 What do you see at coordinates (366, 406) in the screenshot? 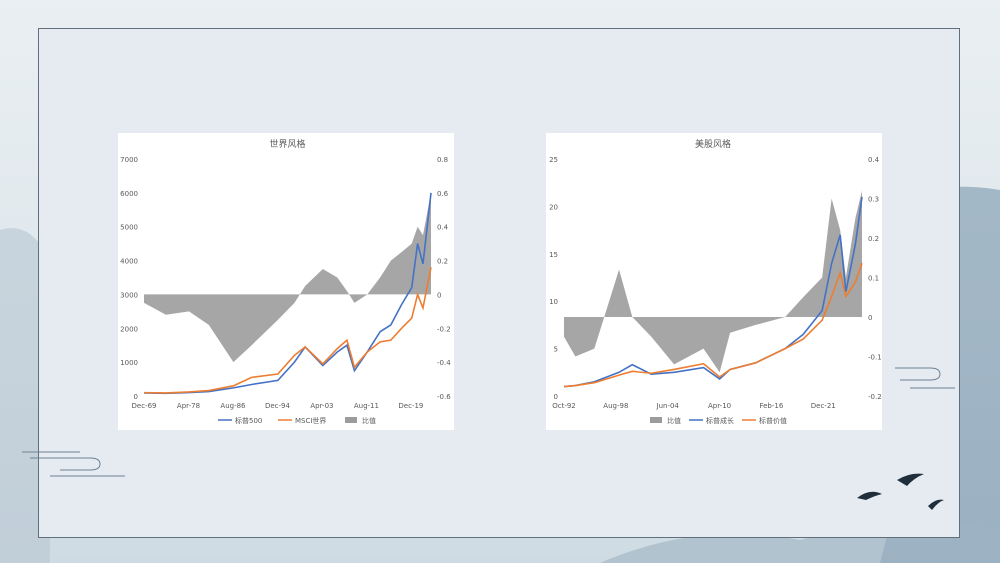
I see `x-tick-label: Aug-11` at bounding box center [366, 406].